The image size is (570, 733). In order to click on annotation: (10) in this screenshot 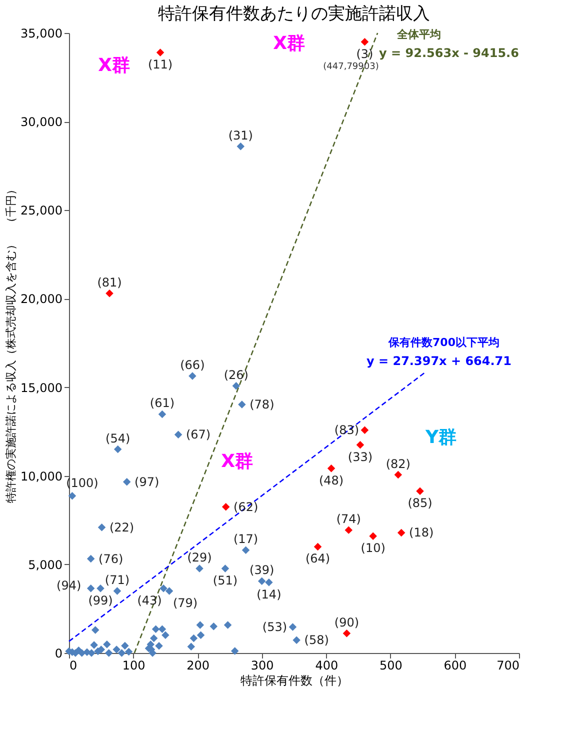, I will do `click(373, 548)`.